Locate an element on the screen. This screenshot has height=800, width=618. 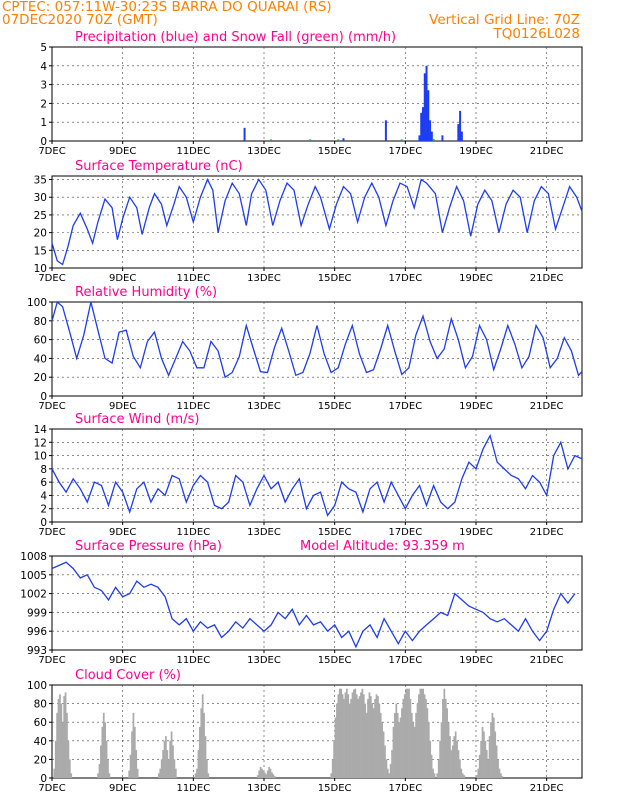
y-tick-label: 993 is located at coordinates (37, 651).